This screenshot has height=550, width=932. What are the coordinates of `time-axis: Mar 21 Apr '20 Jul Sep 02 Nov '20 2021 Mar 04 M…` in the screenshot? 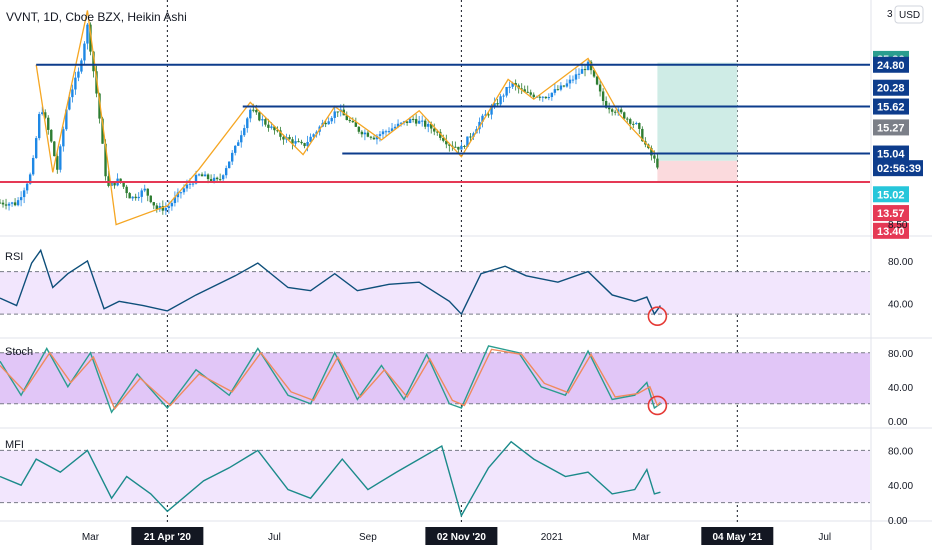 It's located at (456, 536).